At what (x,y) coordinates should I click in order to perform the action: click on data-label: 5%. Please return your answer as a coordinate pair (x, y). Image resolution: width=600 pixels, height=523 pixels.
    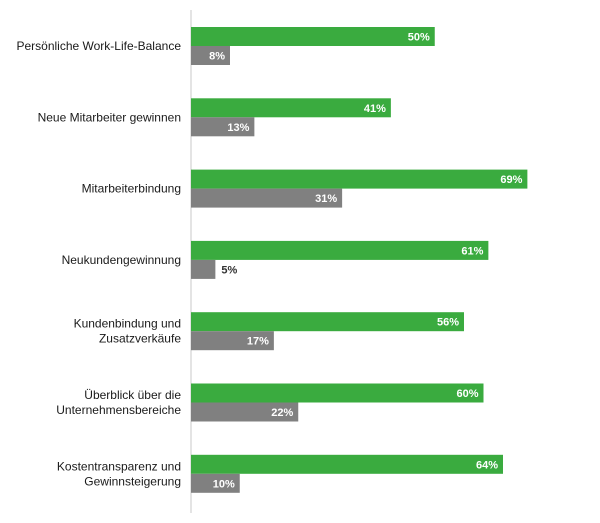
    Looking at the image, I should click on (229, 270).